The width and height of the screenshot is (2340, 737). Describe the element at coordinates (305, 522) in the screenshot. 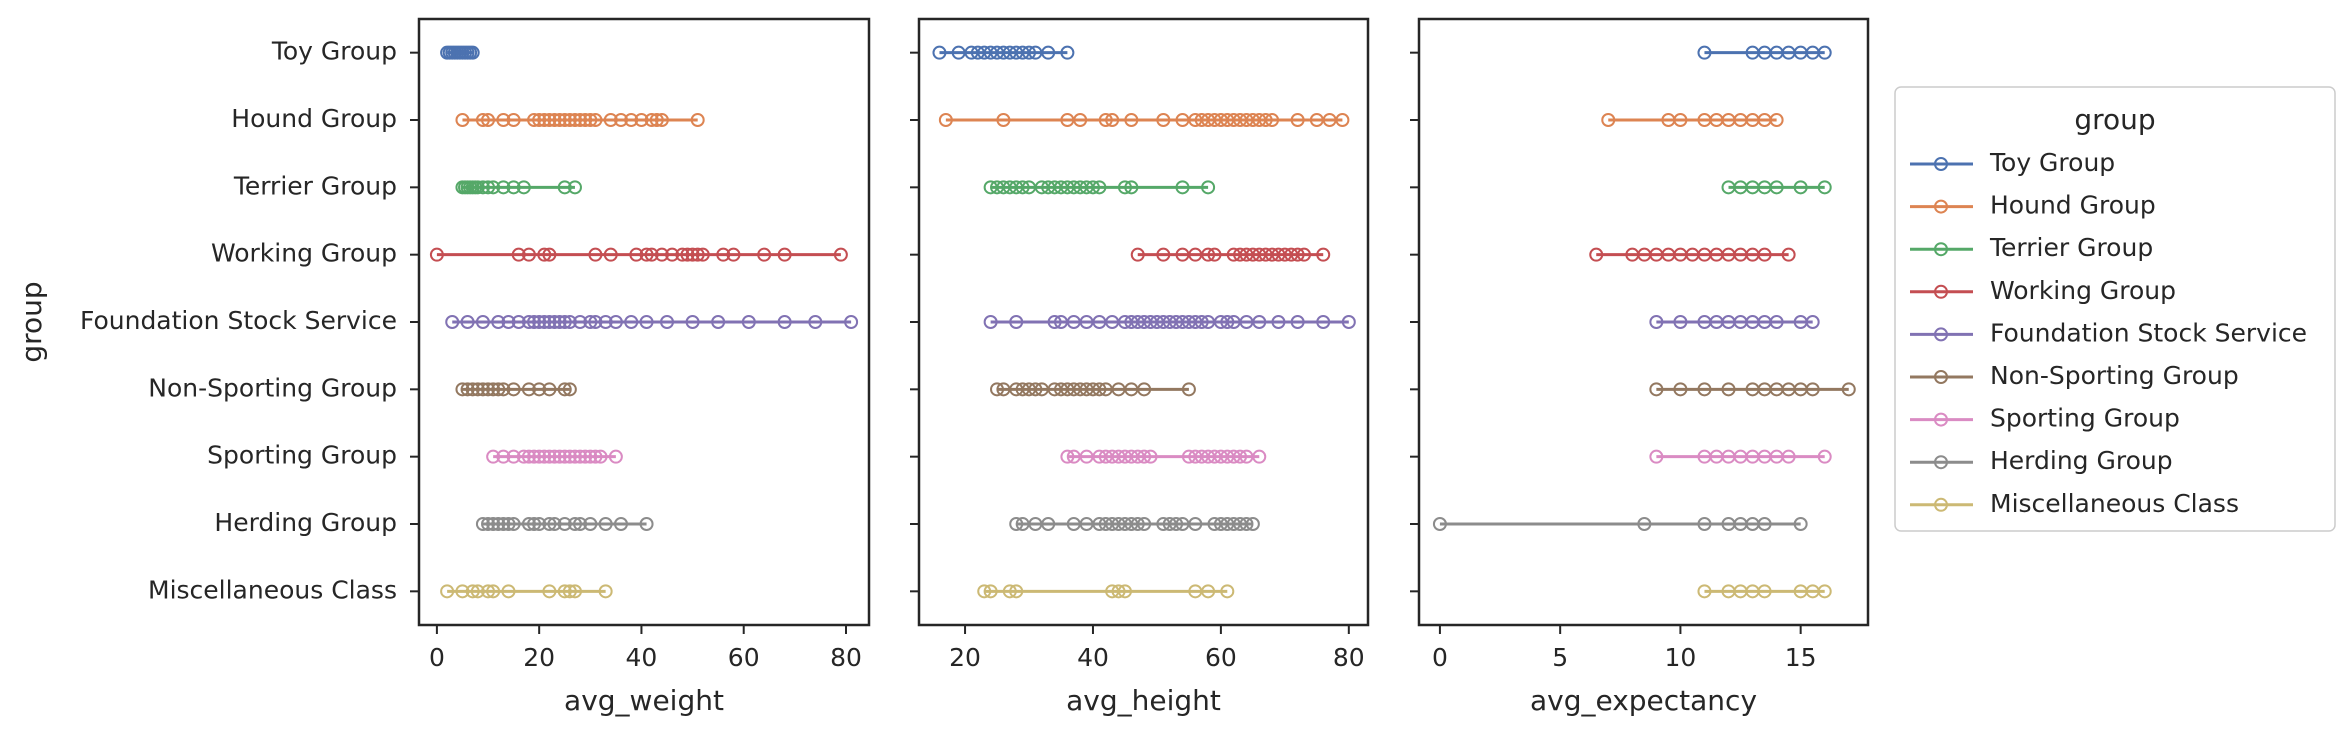

I see `y-tick-label: Herding Group` at that location.